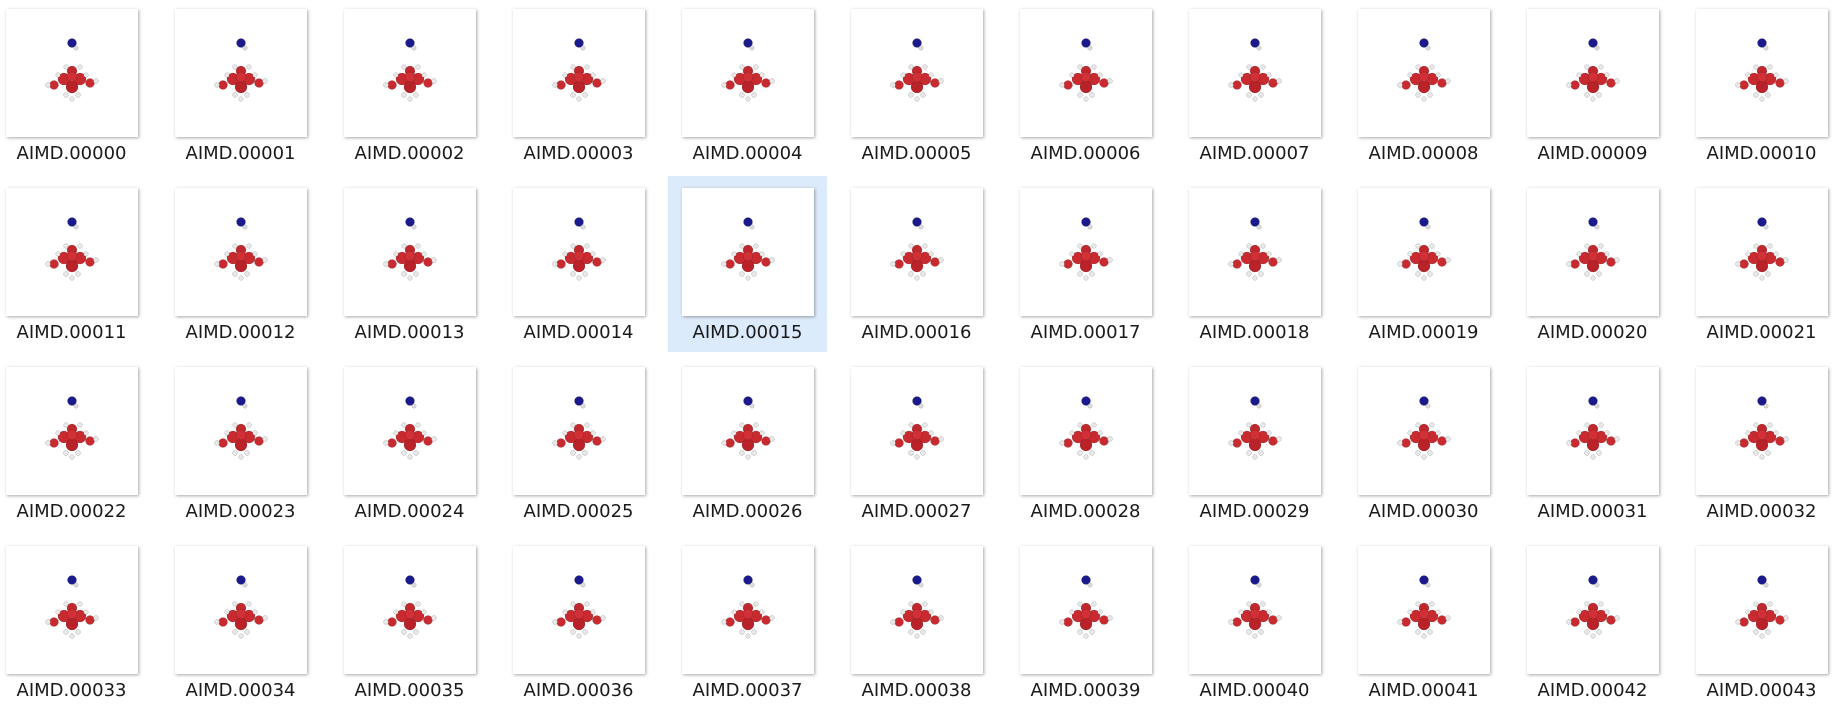 The image size is (1843, 720). What do you see at coordinates (1423, 622) in the screenshot?
I see `file-item: AIMD.00041` at bounding box center [1423, 622].